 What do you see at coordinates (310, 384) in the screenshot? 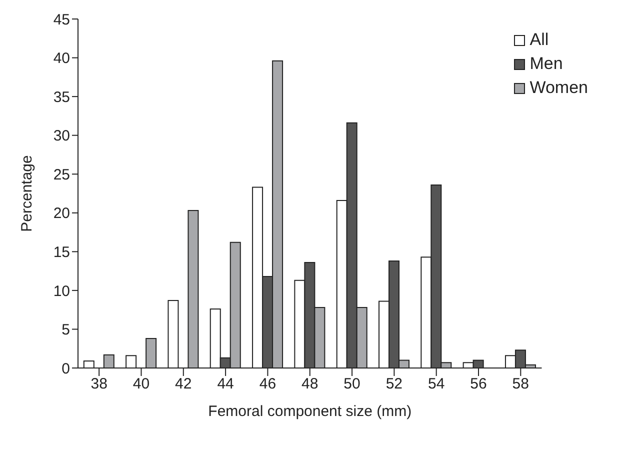
I see `x-tick-label: 48` at bounding box center [310, 384].